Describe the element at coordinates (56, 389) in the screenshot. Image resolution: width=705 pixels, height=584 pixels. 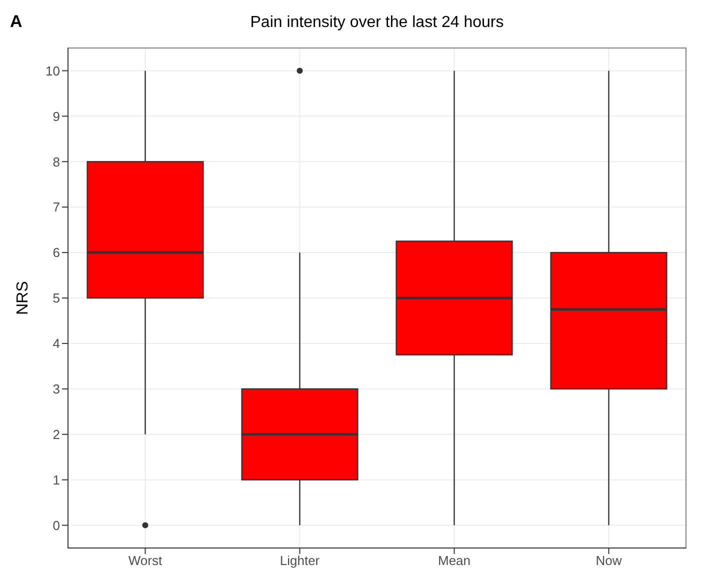
I see `y-tick-label: 3` at that location.